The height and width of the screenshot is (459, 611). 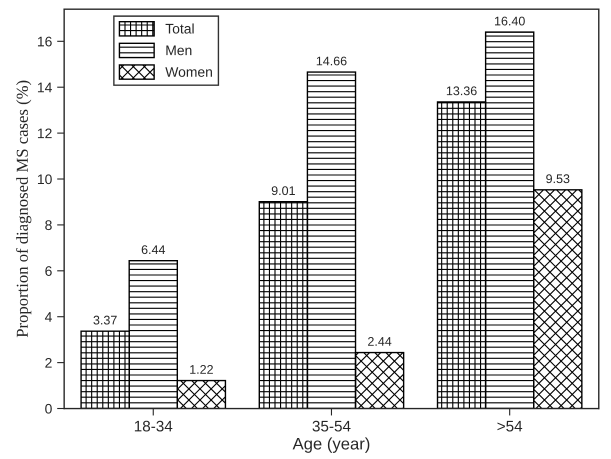 I want to click on text: 6.44, so click(x=154, y=249).